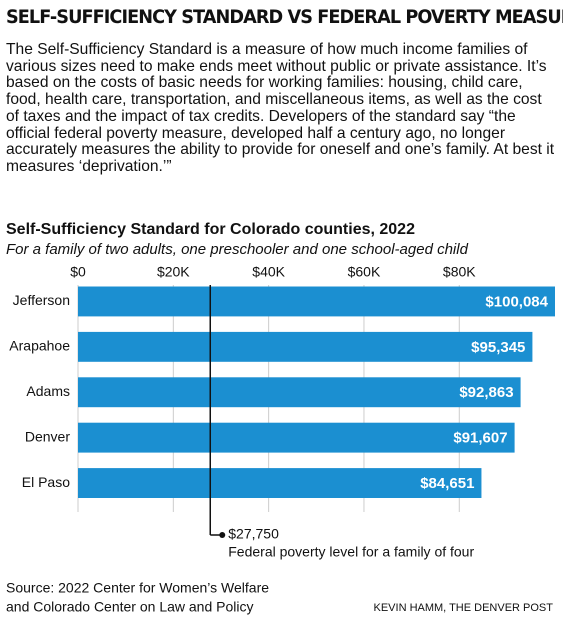 Image resolution: width=563 pixels, height=622 pixels. What do you see at coordinates (516, 301) in the screenshot?
I see `value-label: $100,084` at bounding box center [516, 301].